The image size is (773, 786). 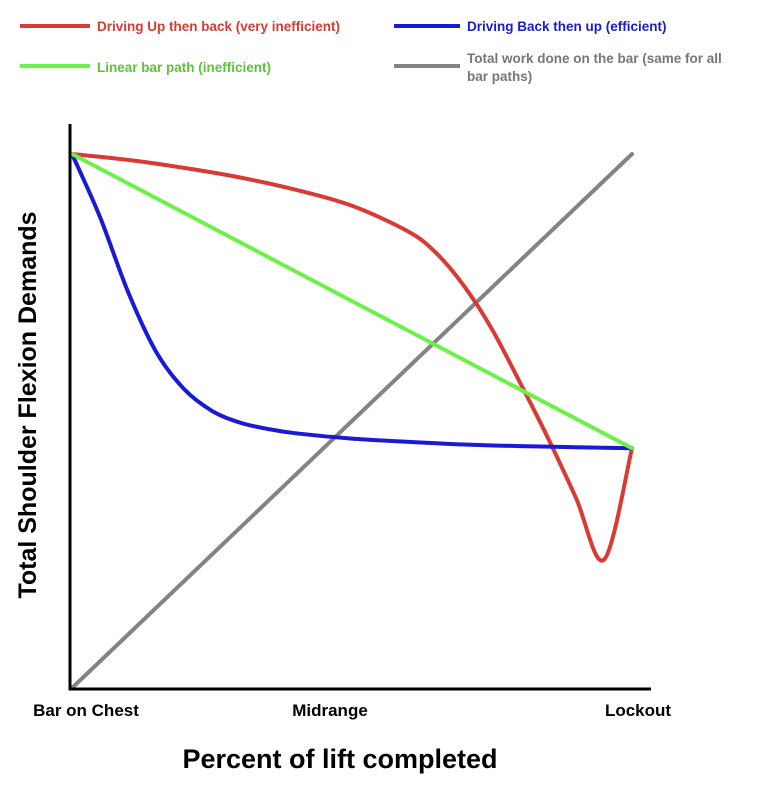 I want to click on x-tick-label: Lockout, so click(x=638, y=710).